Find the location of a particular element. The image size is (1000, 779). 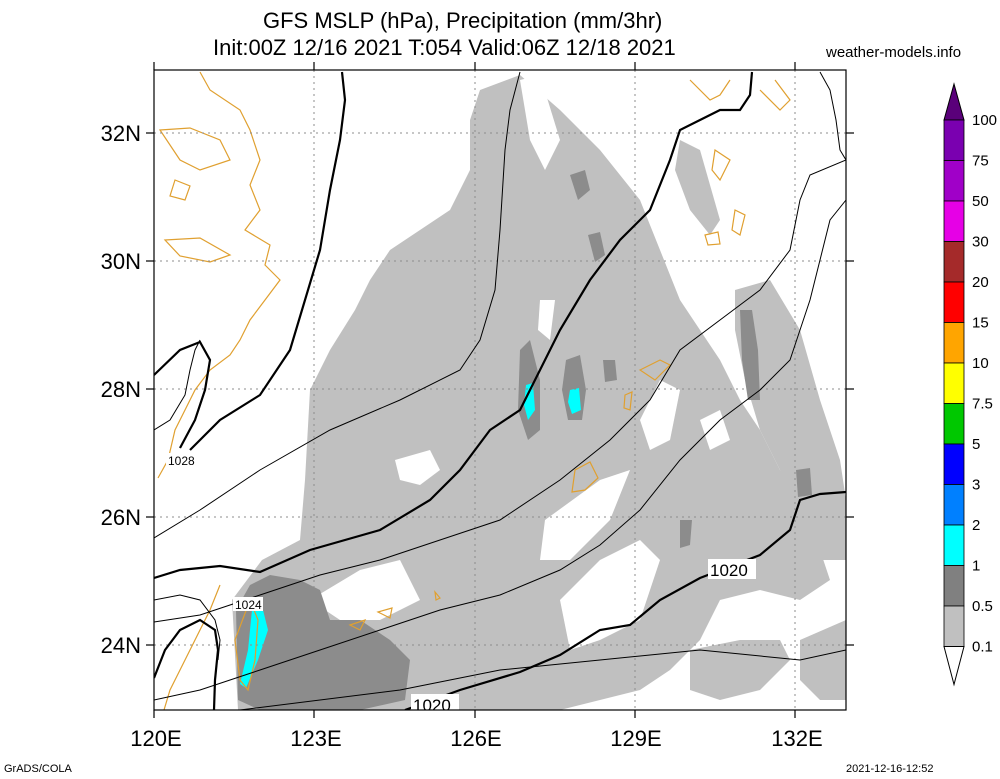

colorbar-label: 30 is located at coordinates (980, 242).